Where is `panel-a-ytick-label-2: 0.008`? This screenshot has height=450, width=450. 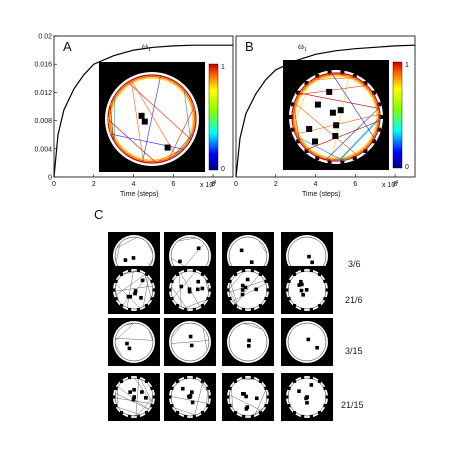
panel-a-ytick-label-2: 0.008 is located at coordinates (43, 121).